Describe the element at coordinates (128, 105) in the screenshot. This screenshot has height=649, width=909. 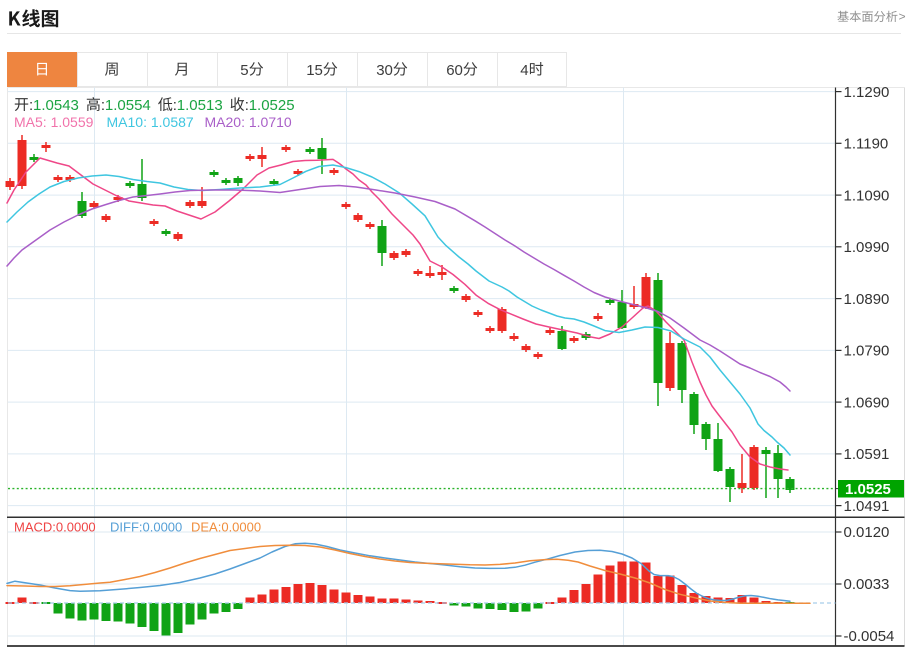
I see `svg-text: 1.0554` at that location.